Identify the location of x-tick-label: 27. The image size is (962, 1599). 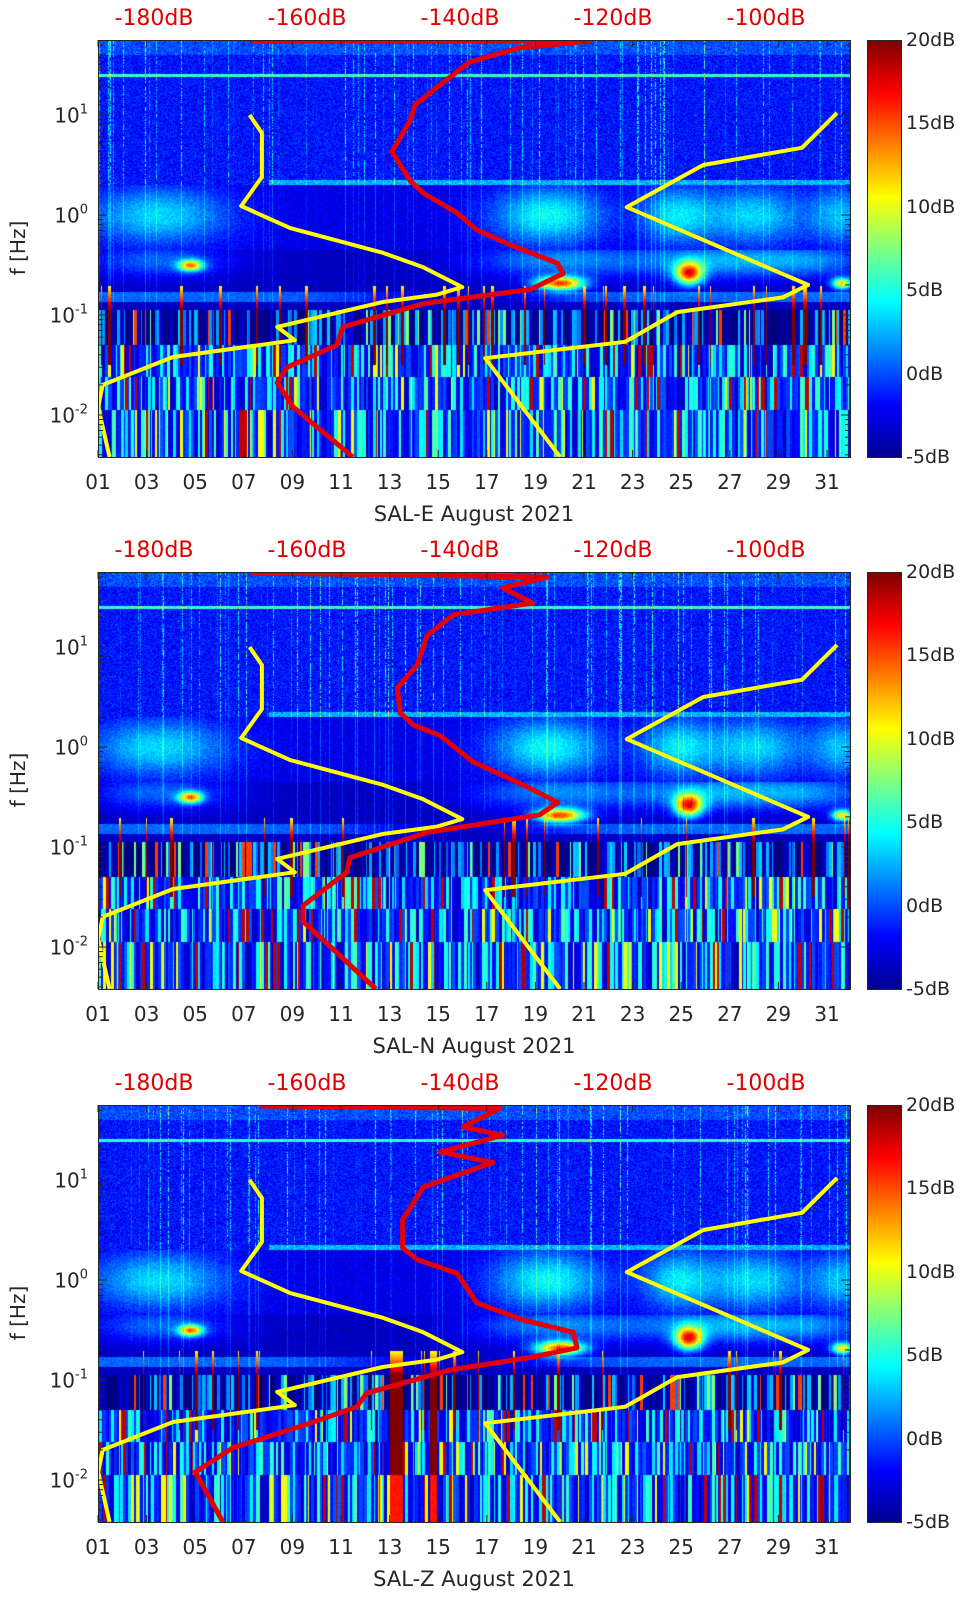
(730, 482).